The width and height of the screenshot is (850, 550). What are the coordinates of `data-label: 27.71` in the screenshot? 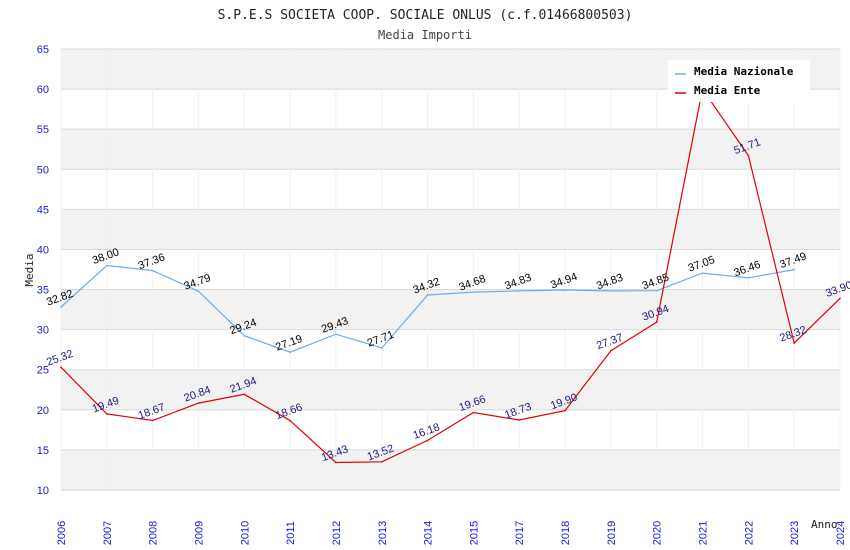 It's located at (381, 339).